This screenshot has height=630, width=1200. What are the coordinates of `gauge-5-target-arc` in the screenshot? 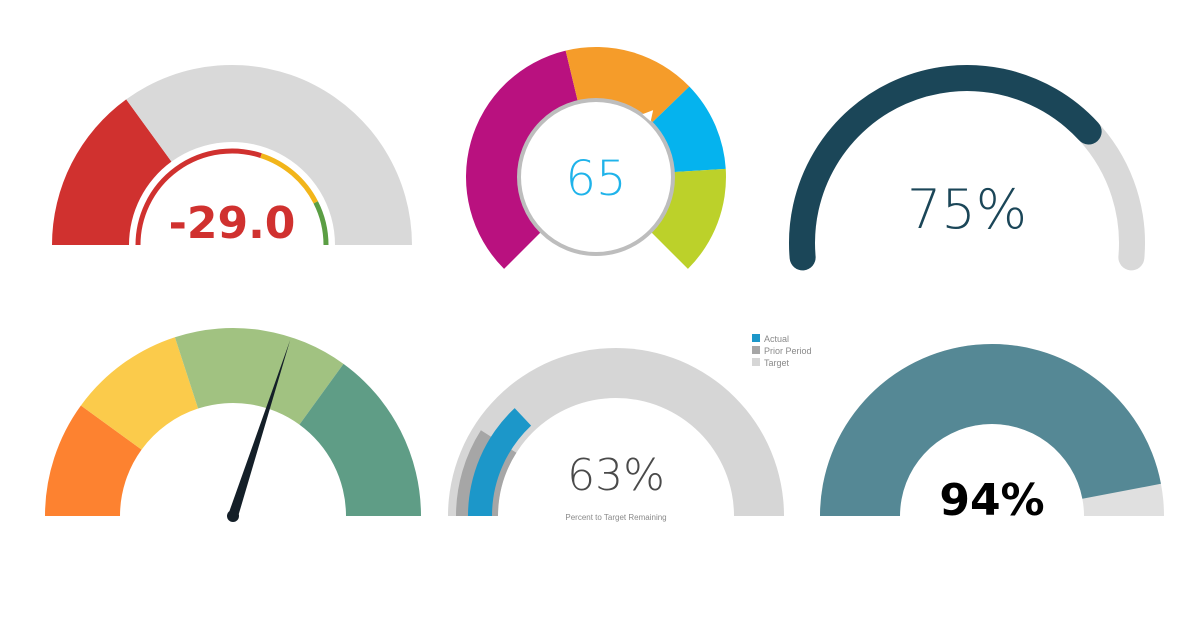 It's located at (616, 432).